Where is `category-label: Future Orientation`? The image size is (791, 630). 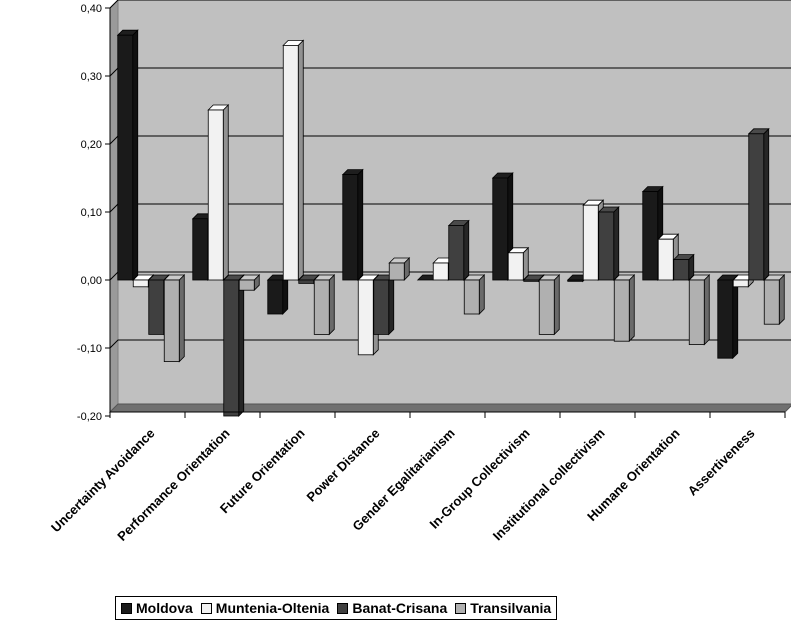 category-label: Future Orientation is located at coordinates (262, 470).